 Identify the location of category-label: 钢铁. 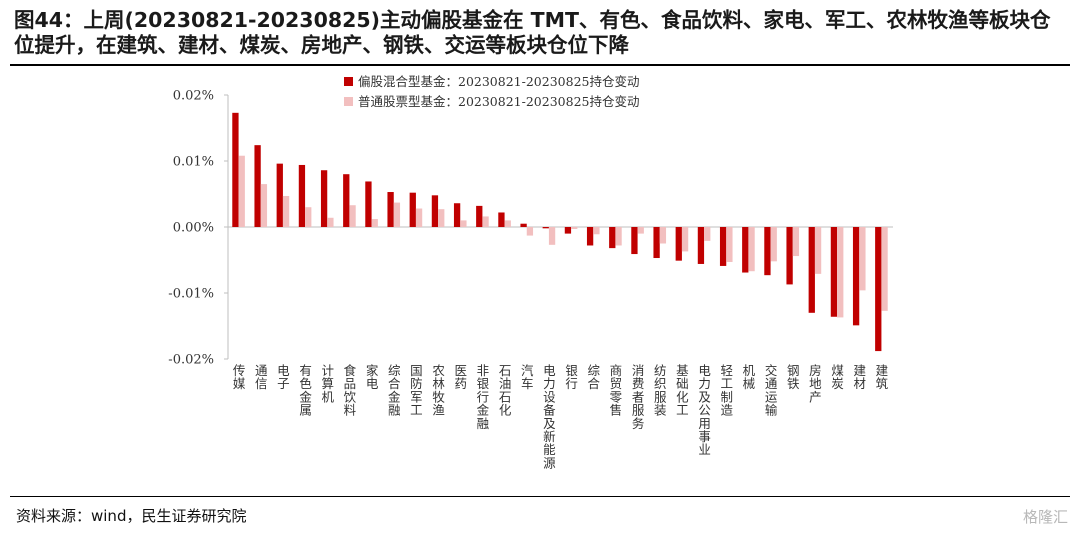
(793, 377).